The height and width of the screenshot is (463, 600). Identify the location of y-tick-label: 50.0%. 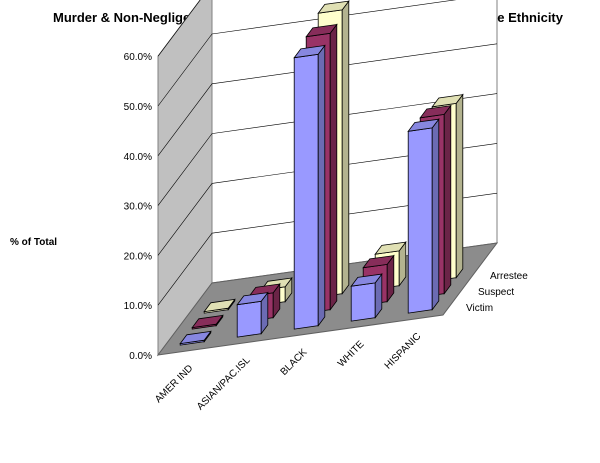
(138, 107).